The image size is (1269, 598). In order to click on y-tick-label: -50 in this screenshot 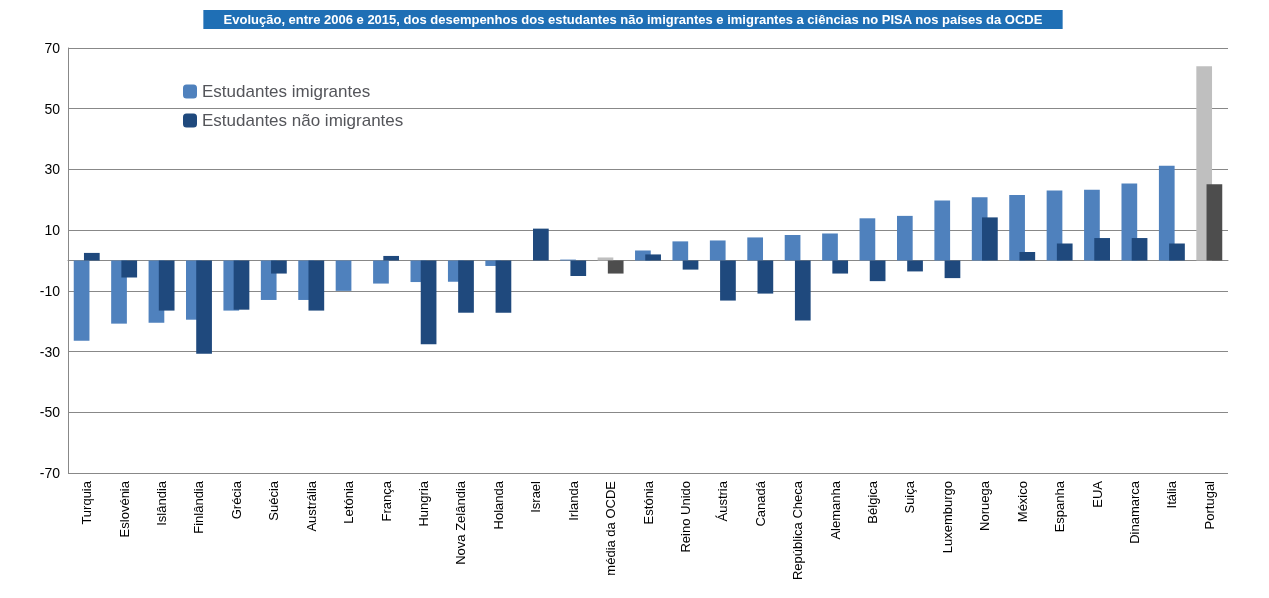, I will do `click(50, 412)`.